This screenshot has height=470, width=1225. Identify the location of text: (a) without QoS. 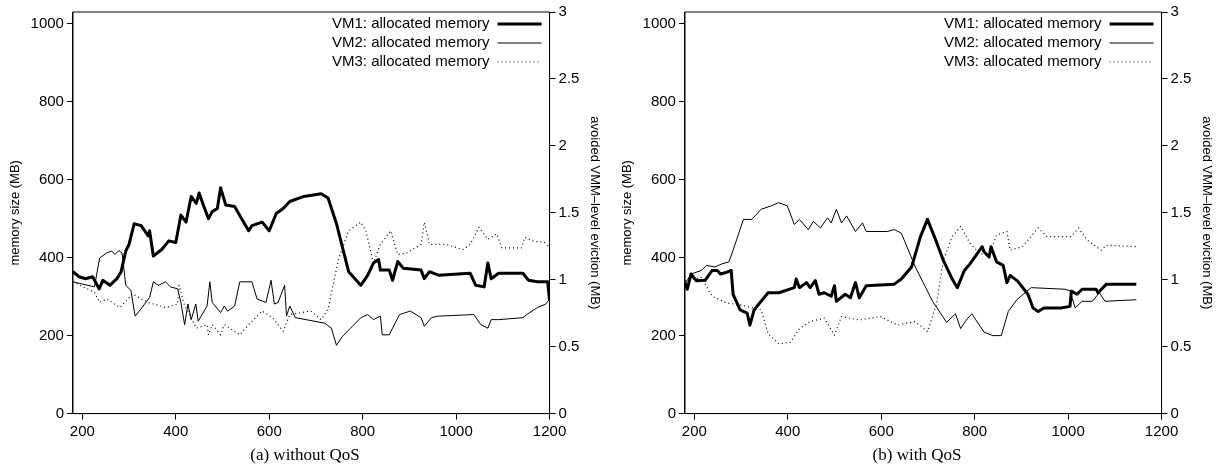
(305, 455).